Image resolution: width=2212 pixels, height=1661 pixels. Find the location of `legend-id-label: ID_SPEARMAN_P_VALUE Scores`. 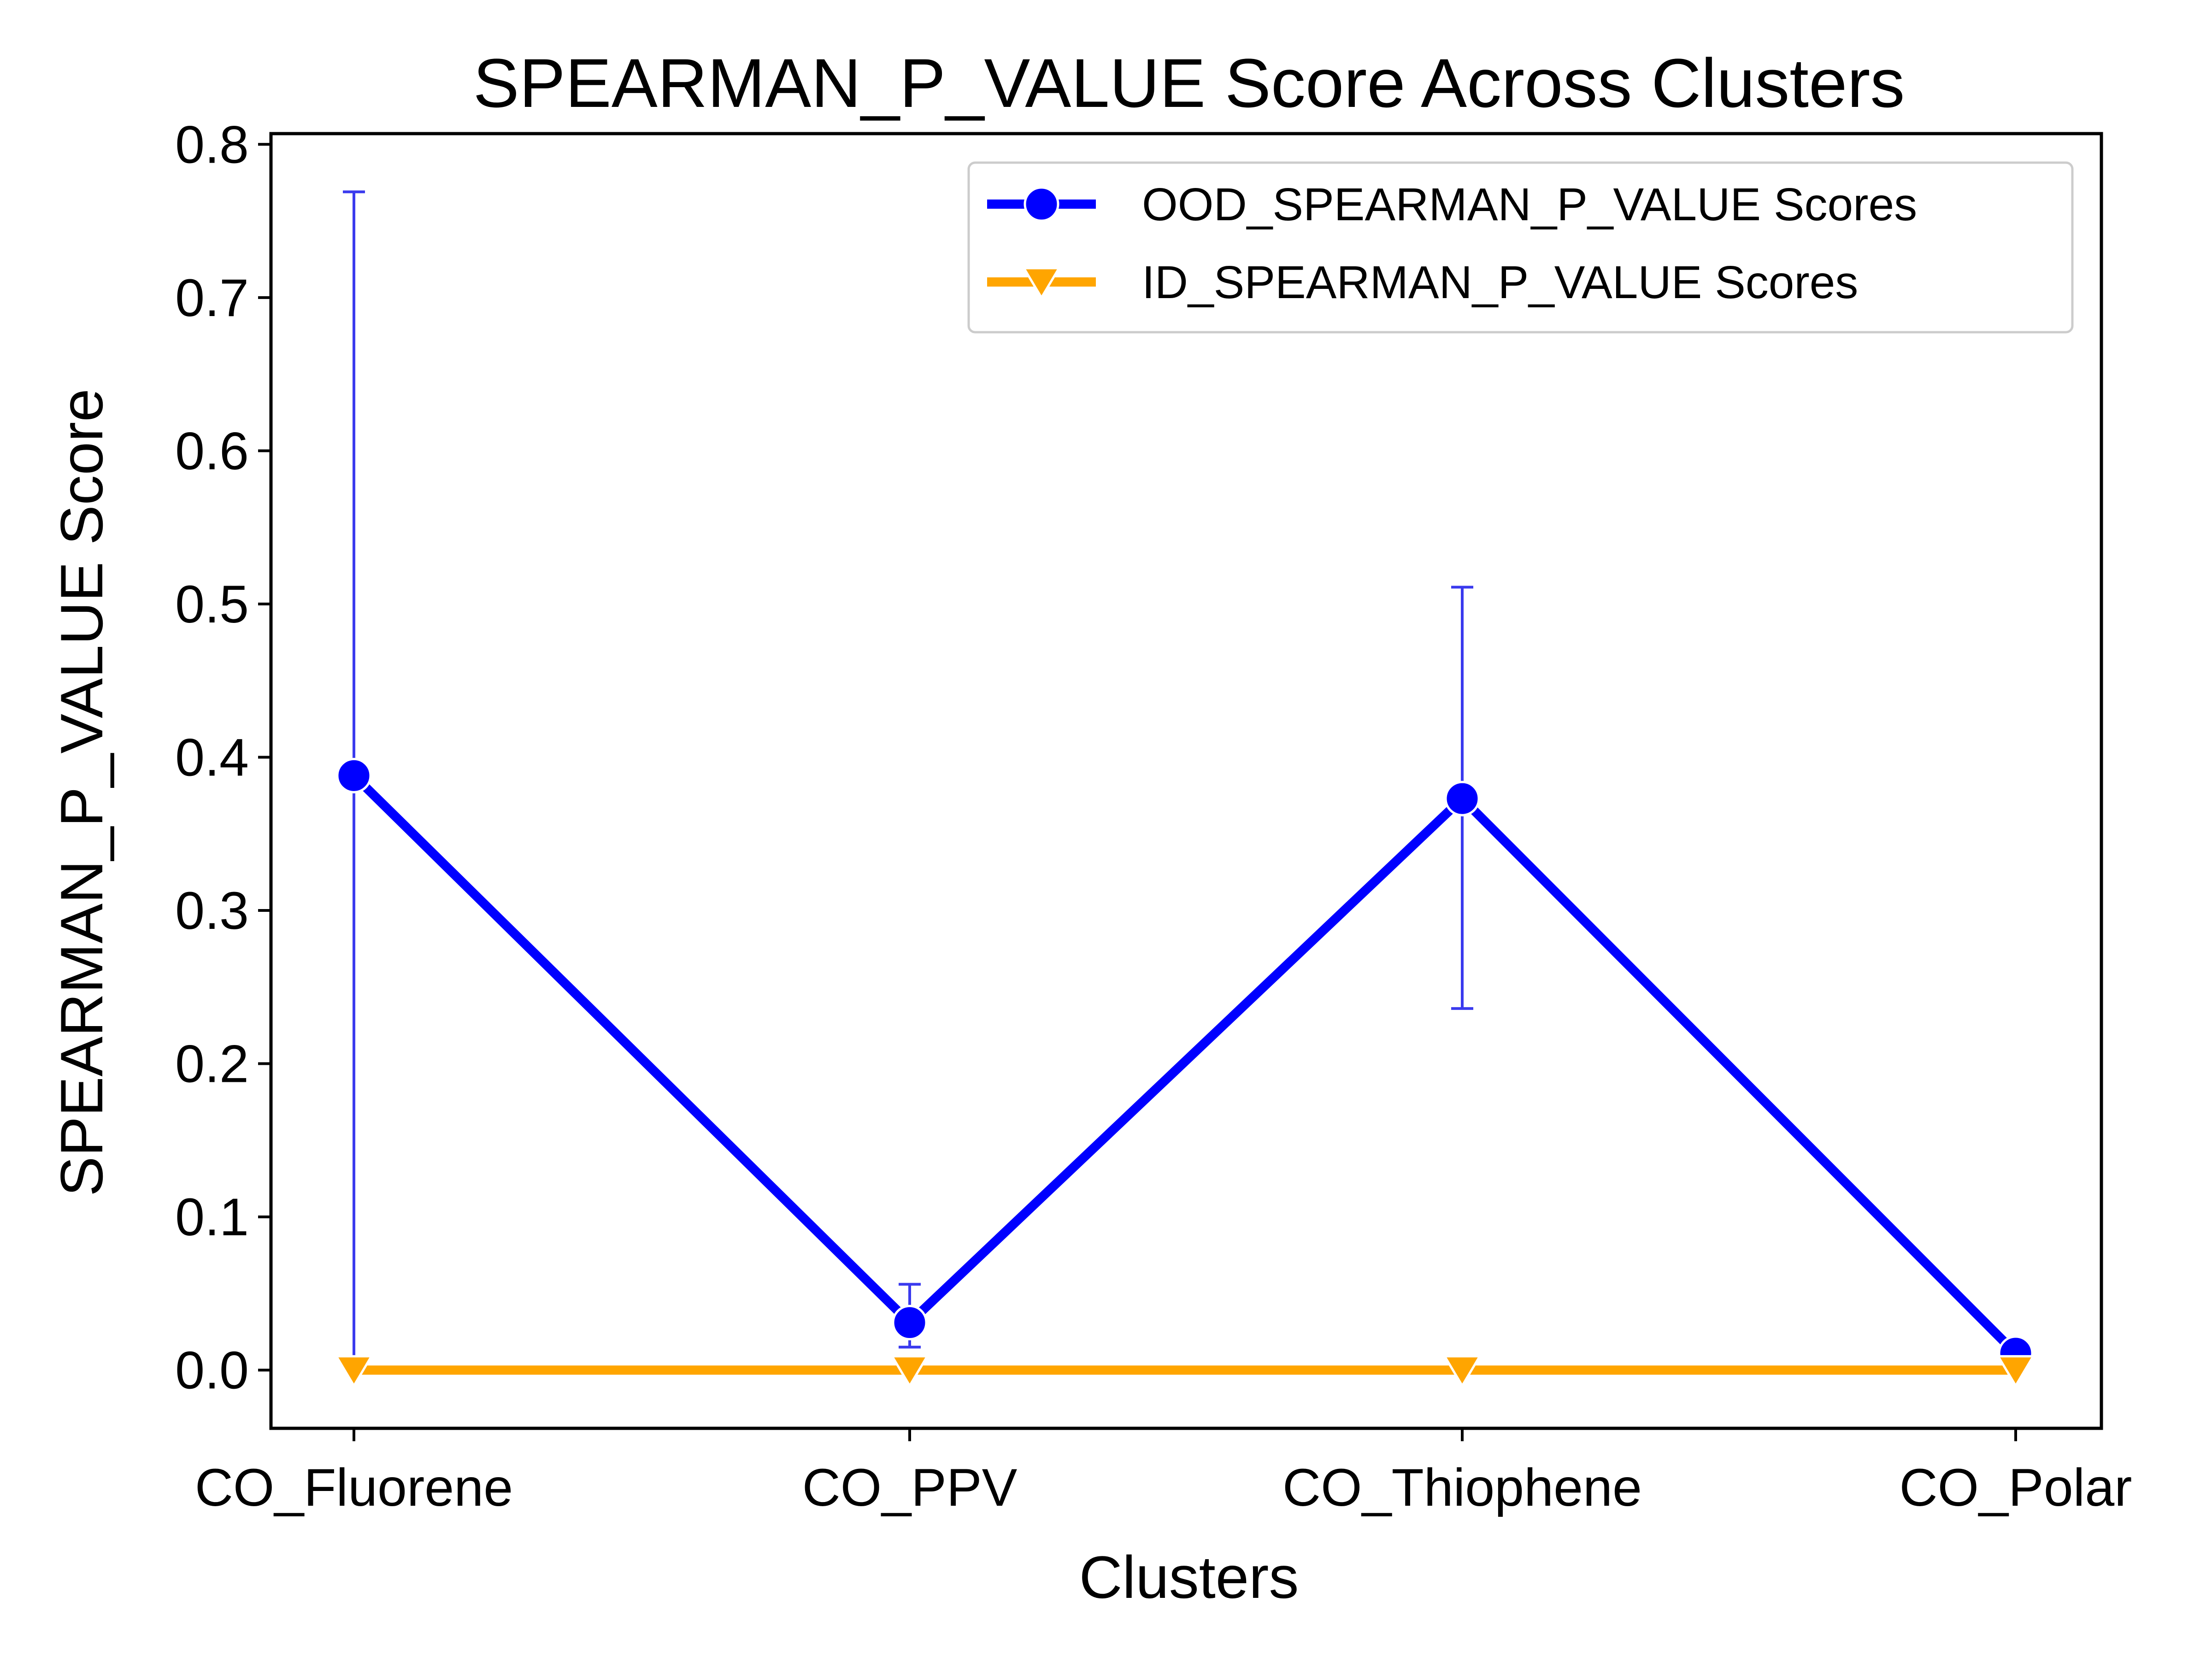

legend-id-label: ID_SPEARMAN_P_VALUE Scores is located at coordinates (1500, 282).